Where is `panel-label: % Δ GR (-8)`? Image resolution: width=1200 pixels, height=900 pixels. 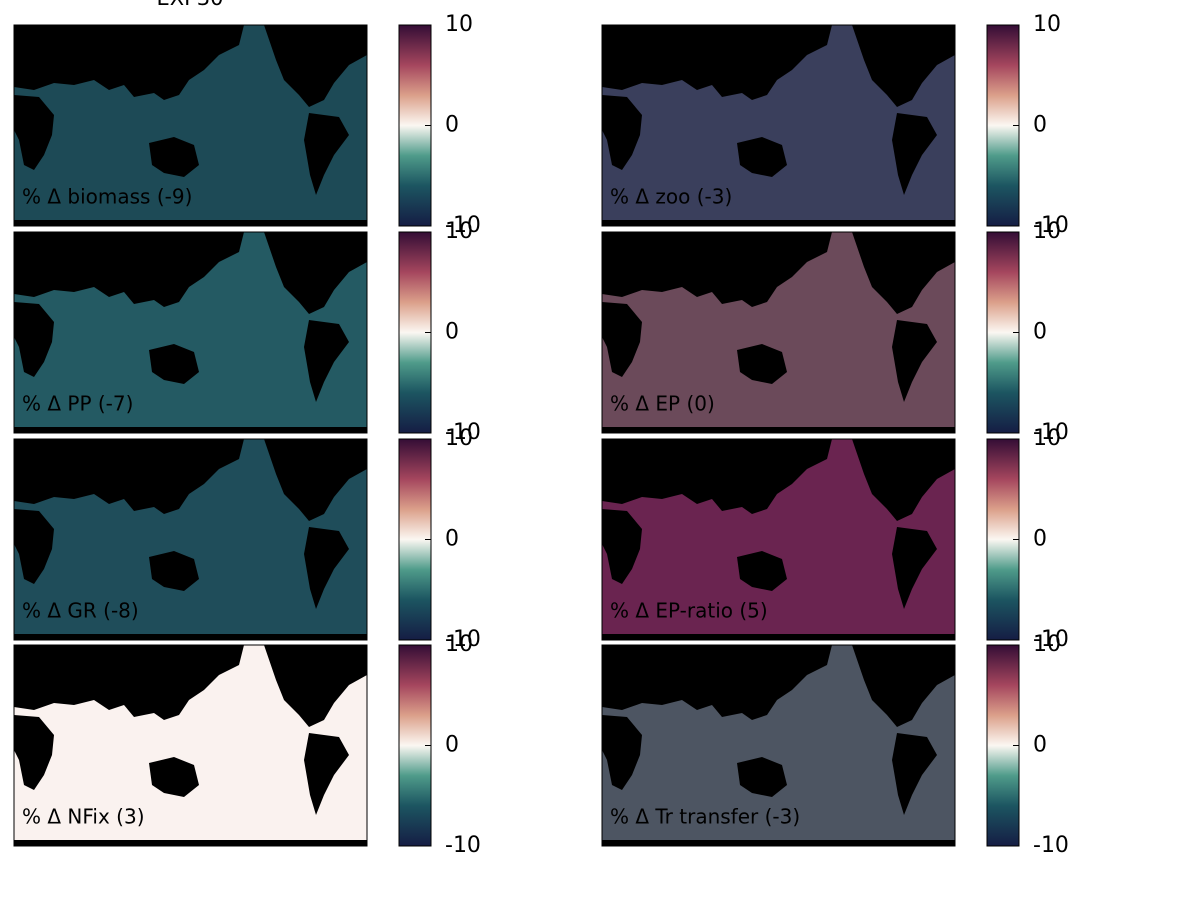
panel-label: % Δ GR (-8) is located at coordinates (80, 611).